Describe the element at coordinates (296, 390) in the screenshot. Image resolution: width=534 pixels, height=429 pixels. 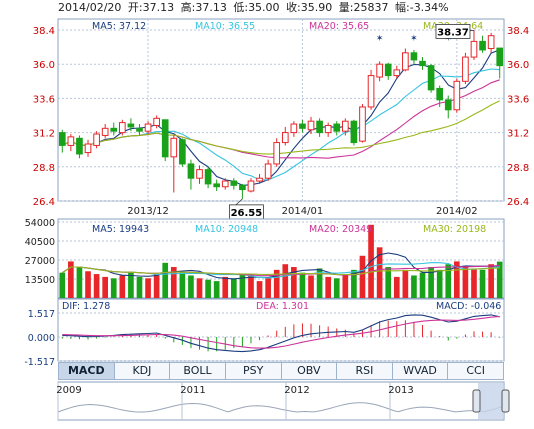
I see `navigator-year-label: 2012` at that location.